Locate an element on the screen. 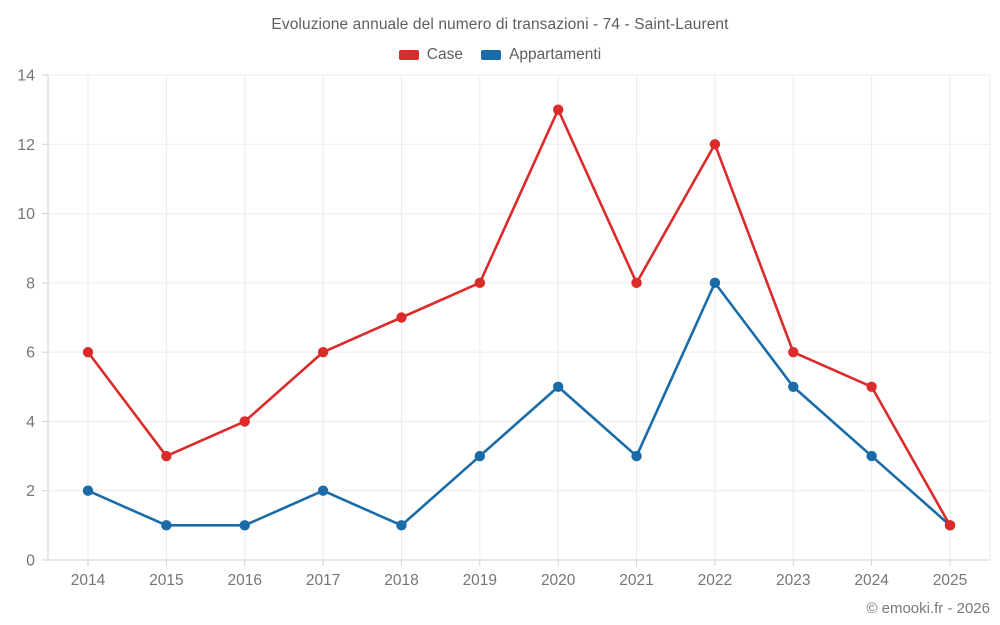 The image size is (1000, 625). data-point-appartamenti-2024 is located at coordinates (871, 456).